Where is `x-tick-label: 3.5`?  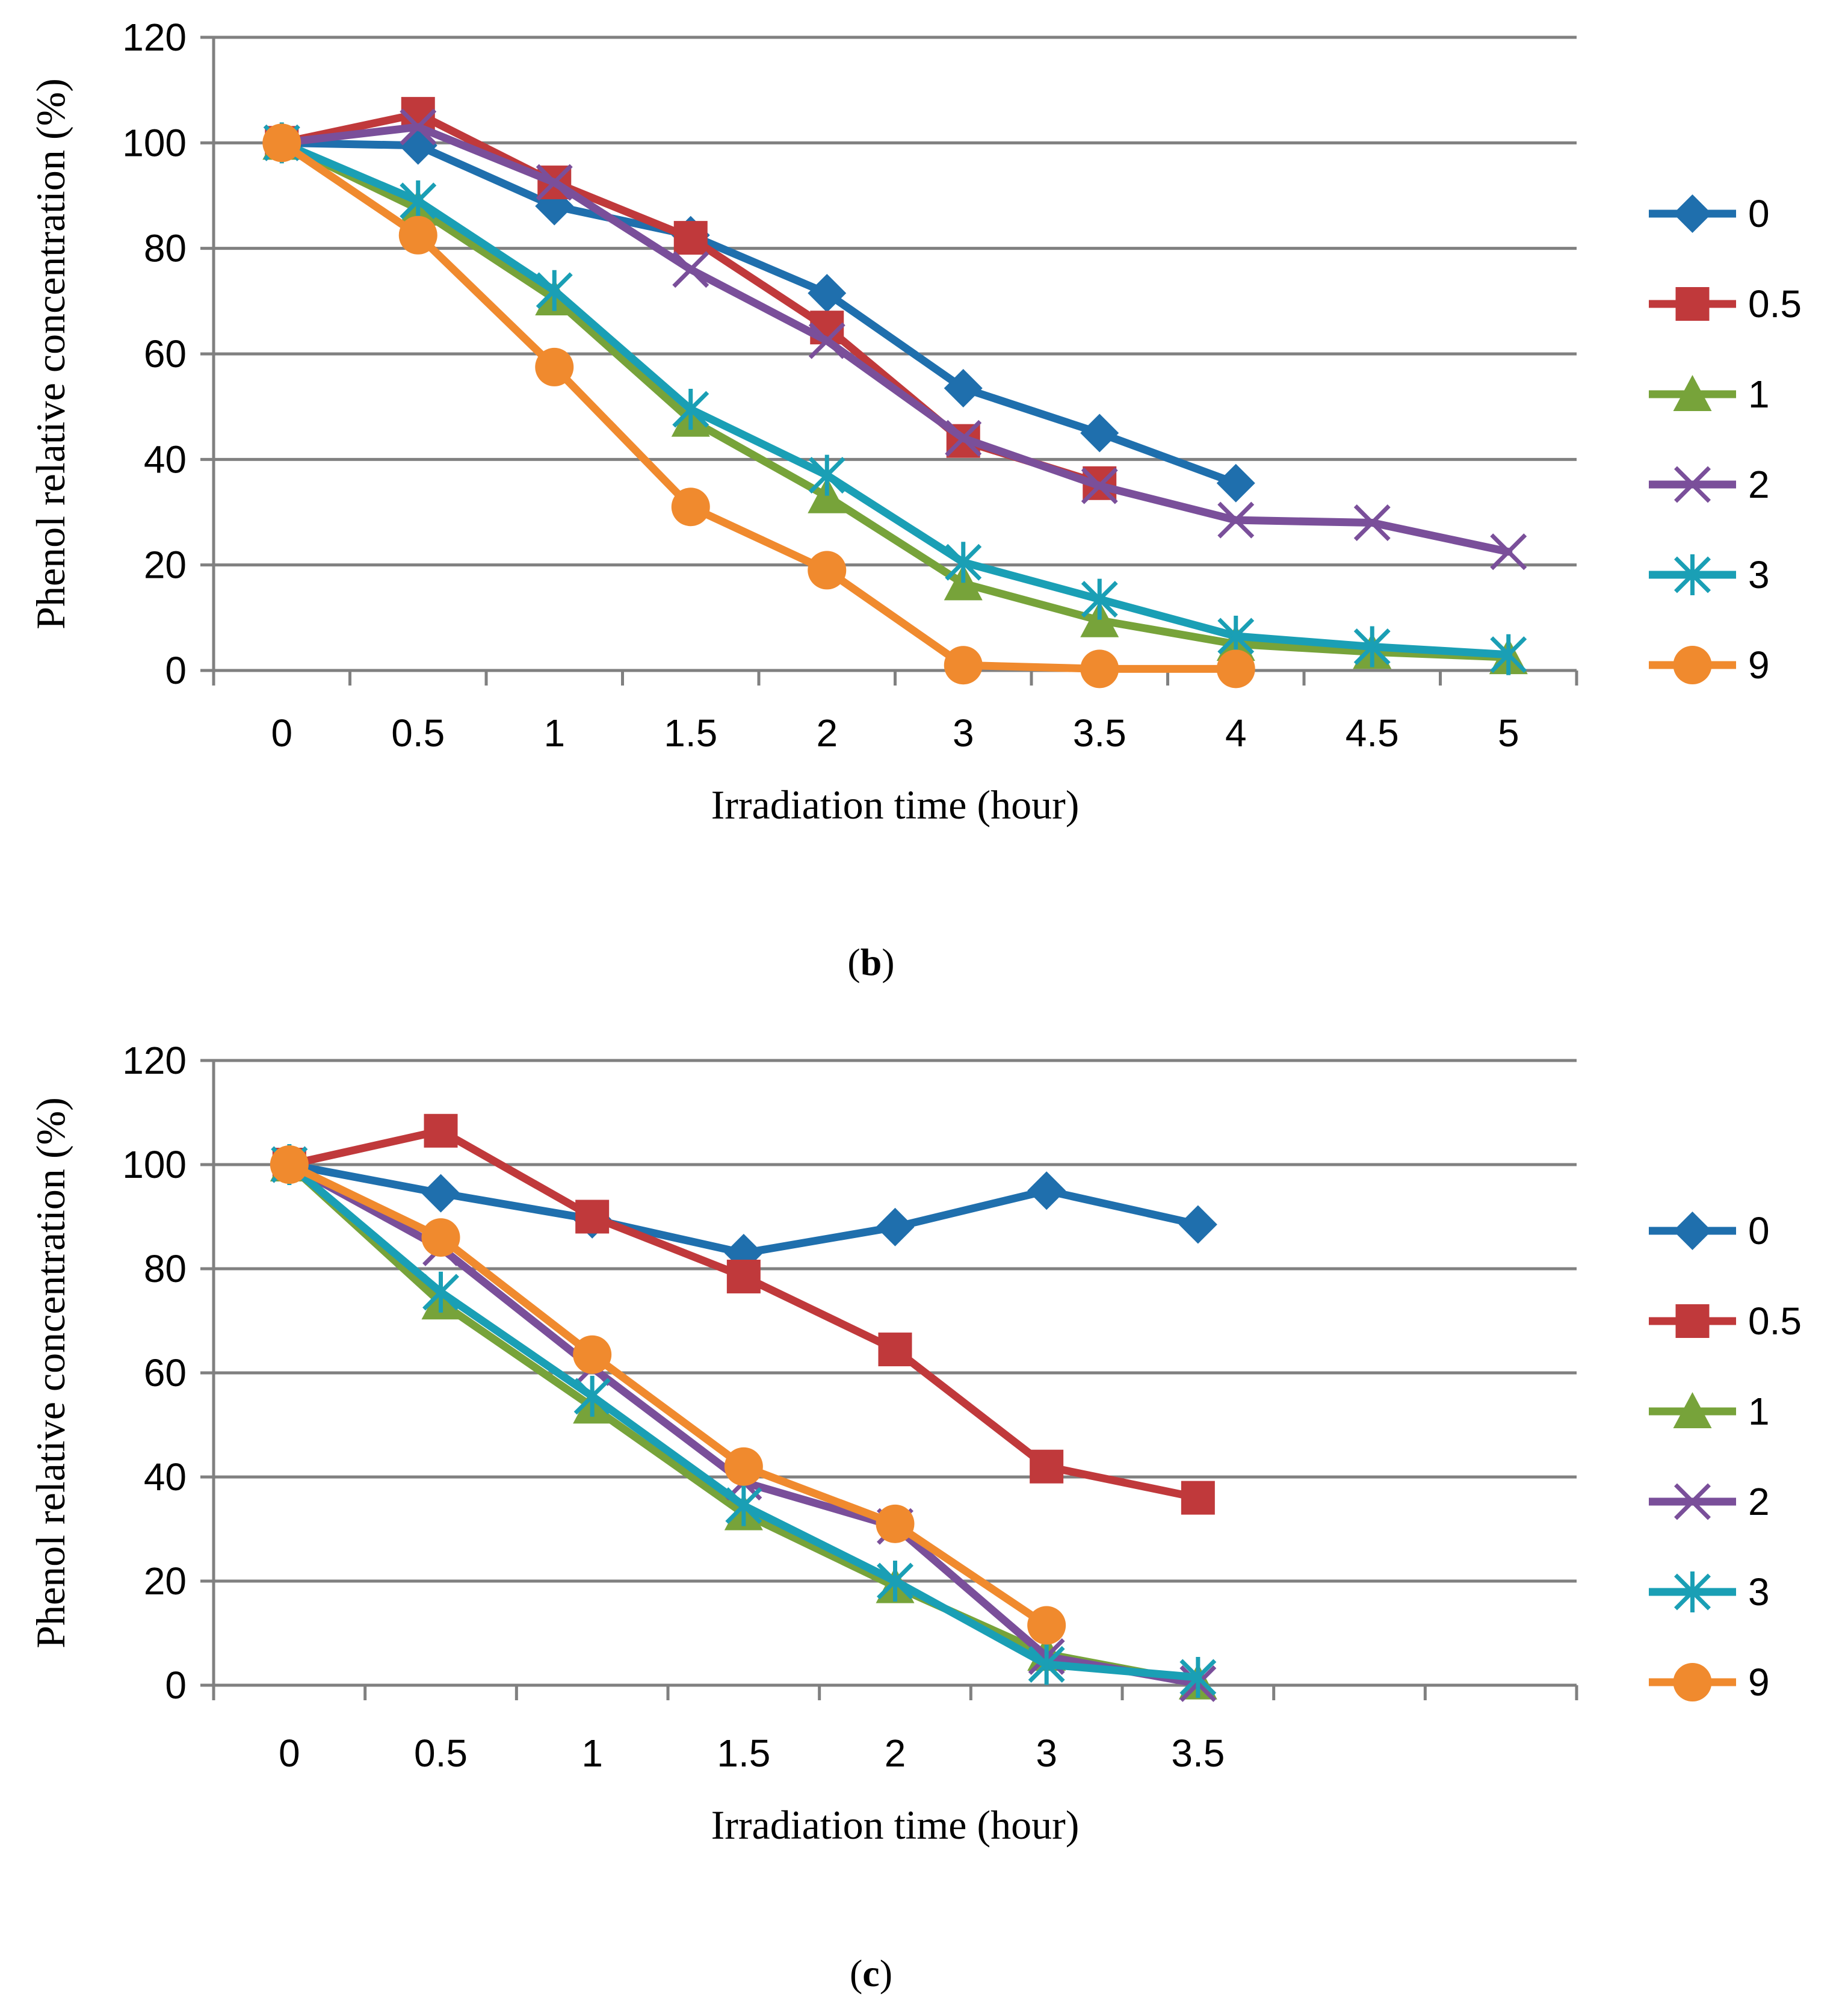 x-tick-label: 3.5 is located at coordinates (1198, 1753).